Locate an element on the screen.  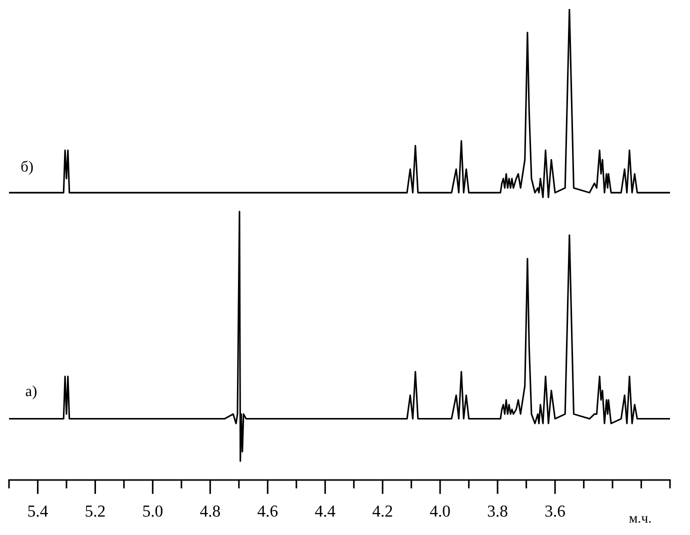
x-tick-label: 4.6 is located at coordinates (268, 511).